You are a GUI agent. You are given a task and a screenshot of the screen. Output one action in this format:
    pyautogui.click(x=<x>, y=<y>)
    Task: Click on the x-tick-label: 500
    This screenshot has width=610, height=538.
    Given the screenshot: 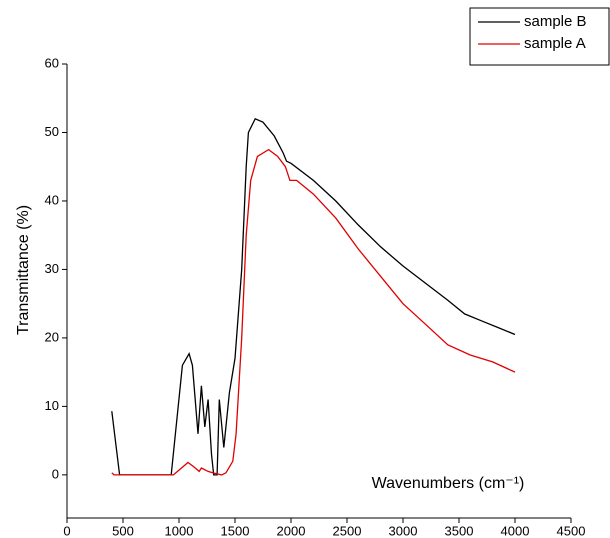 What is the action you would take?
    pyautogui.click(x=123, y=530)
    